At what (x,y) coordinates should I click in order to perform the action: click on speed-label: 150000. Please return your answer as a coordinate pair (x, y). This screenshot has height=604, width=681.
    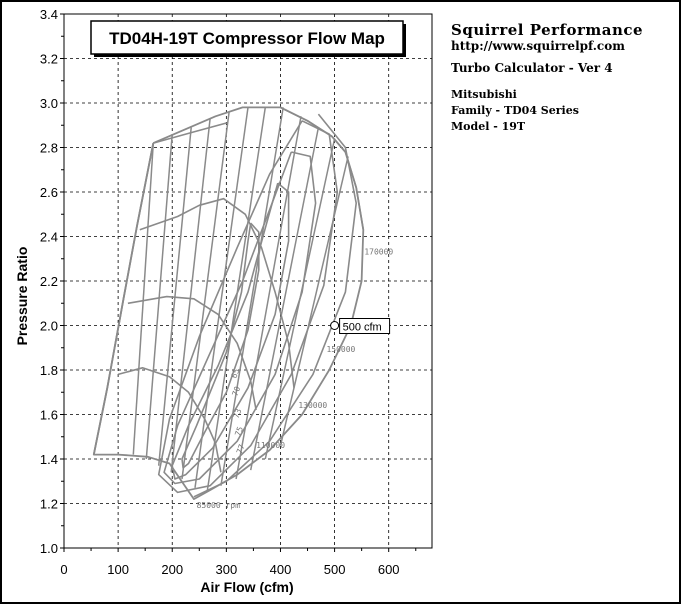
    Looking at the image, I should click on (340, 349).